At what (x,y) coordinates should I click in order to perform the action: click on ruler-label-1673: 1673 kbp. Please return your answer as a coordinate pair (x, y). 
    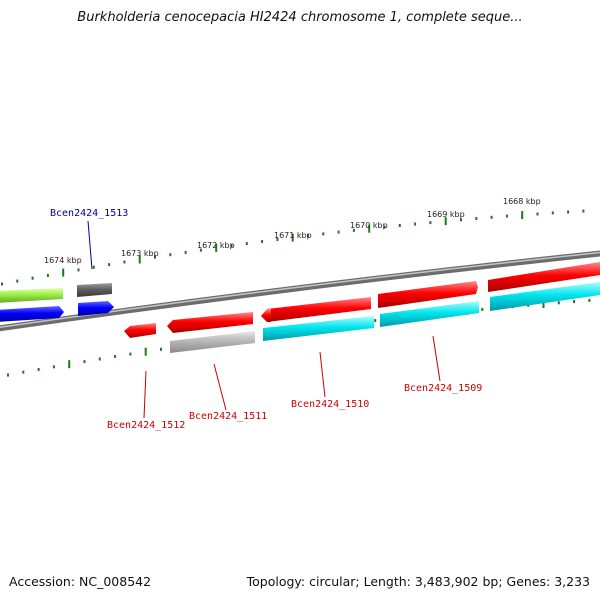
    Looking at the image, I should click on (140, 253).